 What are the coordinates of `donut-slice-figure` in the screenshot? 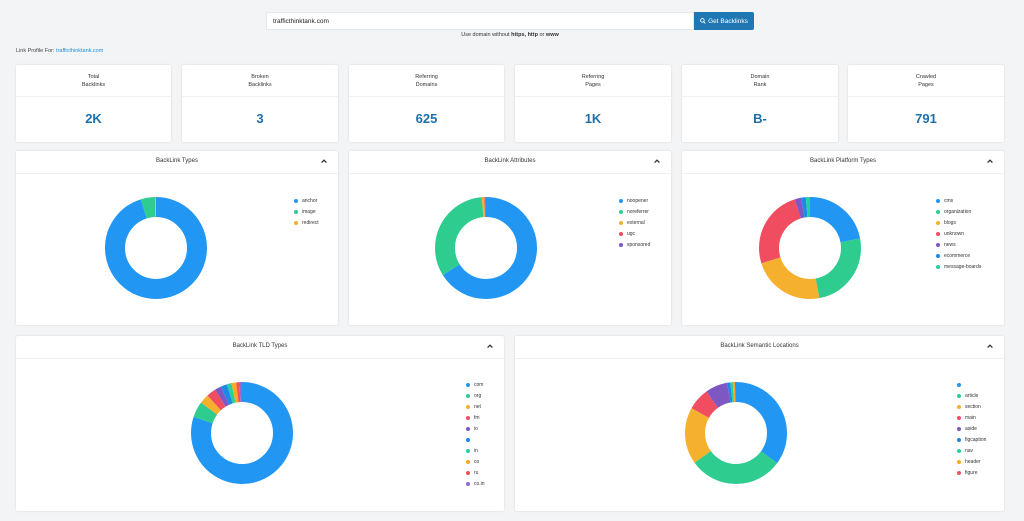 It's located at (736, 433).